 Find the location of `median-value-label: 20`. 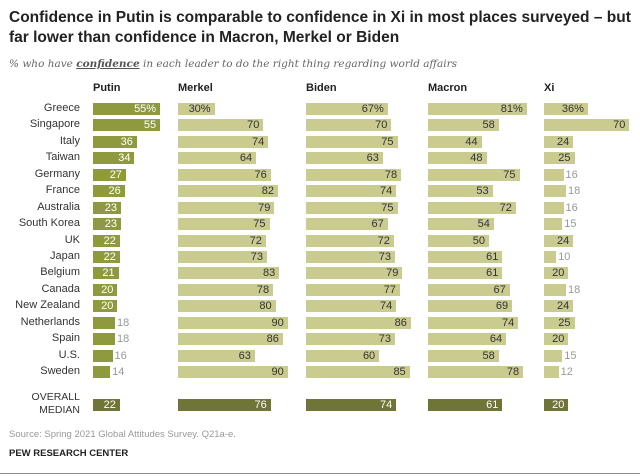

median-value-label: 20 is located at coordinates (558, 405).